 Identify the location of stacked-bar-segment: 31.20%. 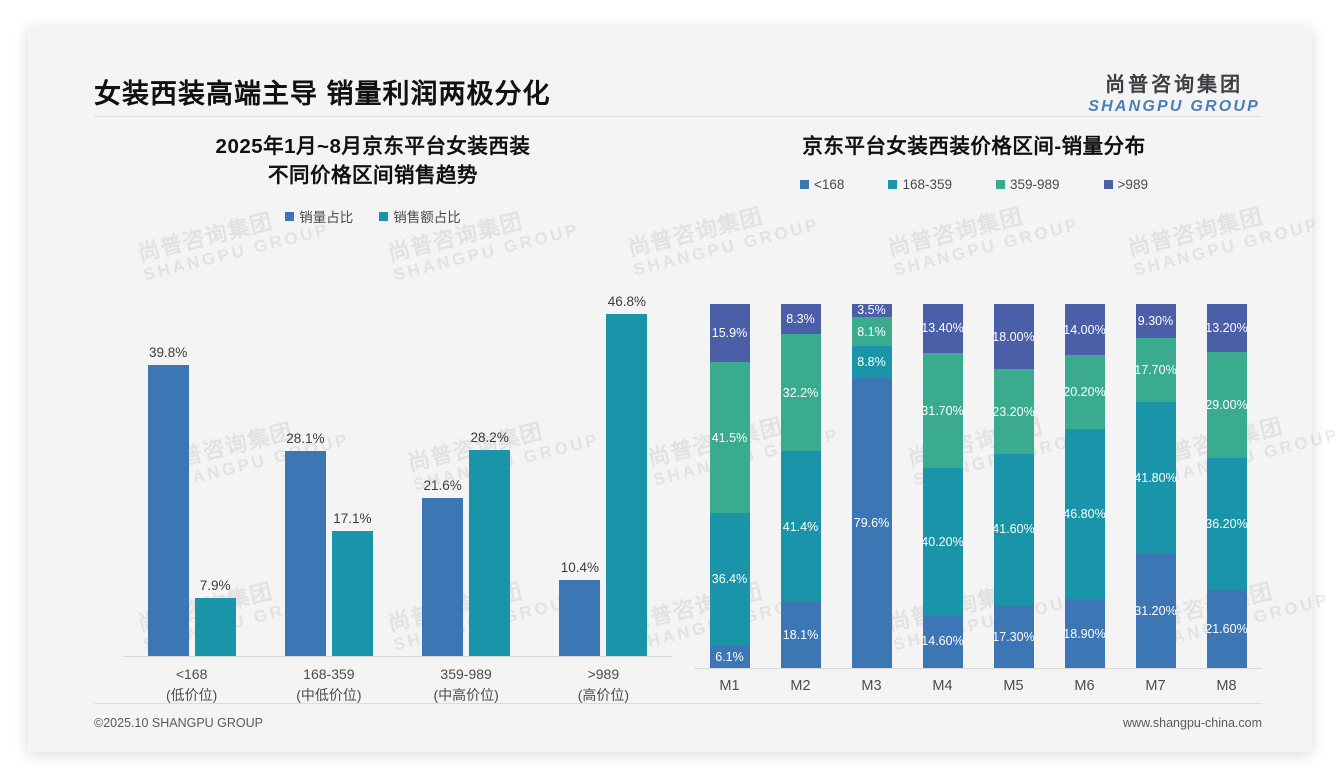
(1155, 611).